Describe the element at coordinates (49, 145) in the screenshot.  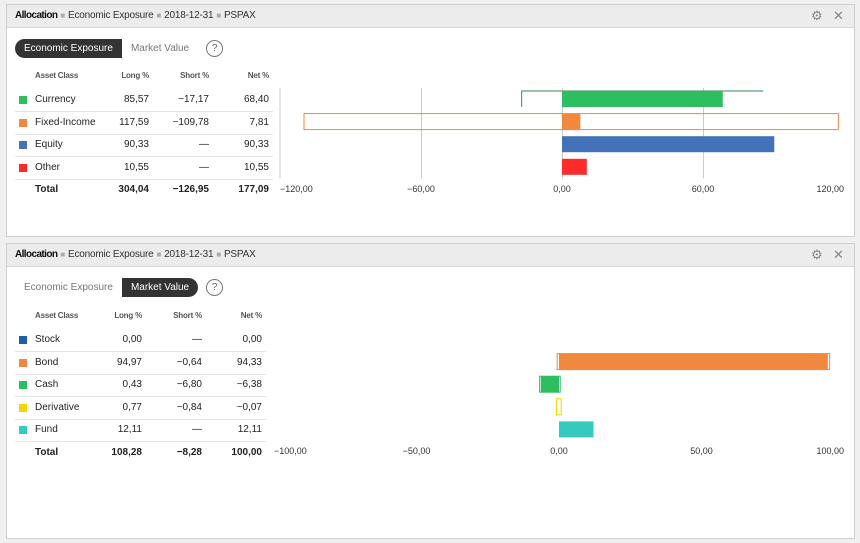
I see `asset-class-label: Equity` at that location.